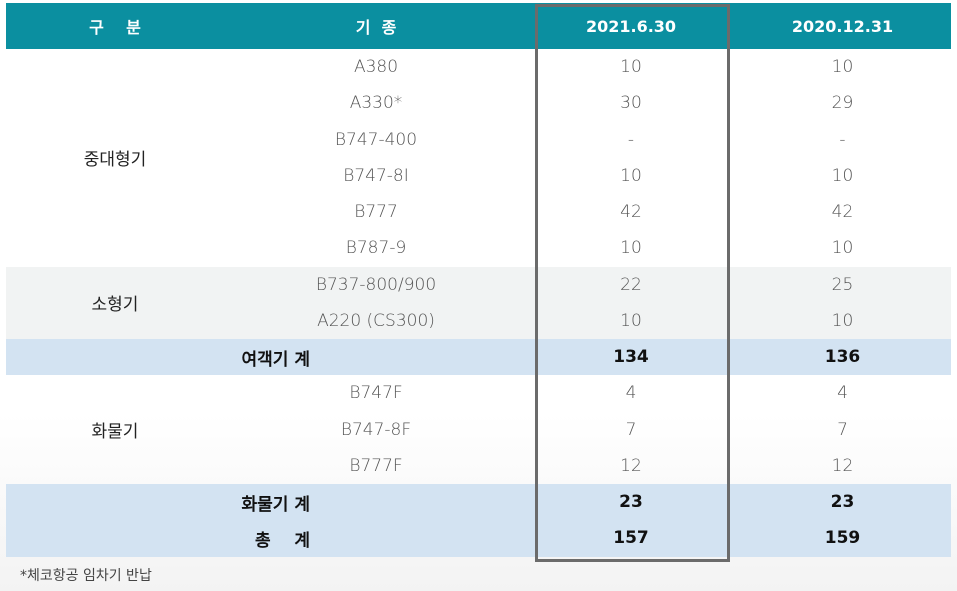 The image size is (957, 591). Describe the element at coordinates (631, 538) in the screenshot. I see `grand-total-2021: 157` at that location.